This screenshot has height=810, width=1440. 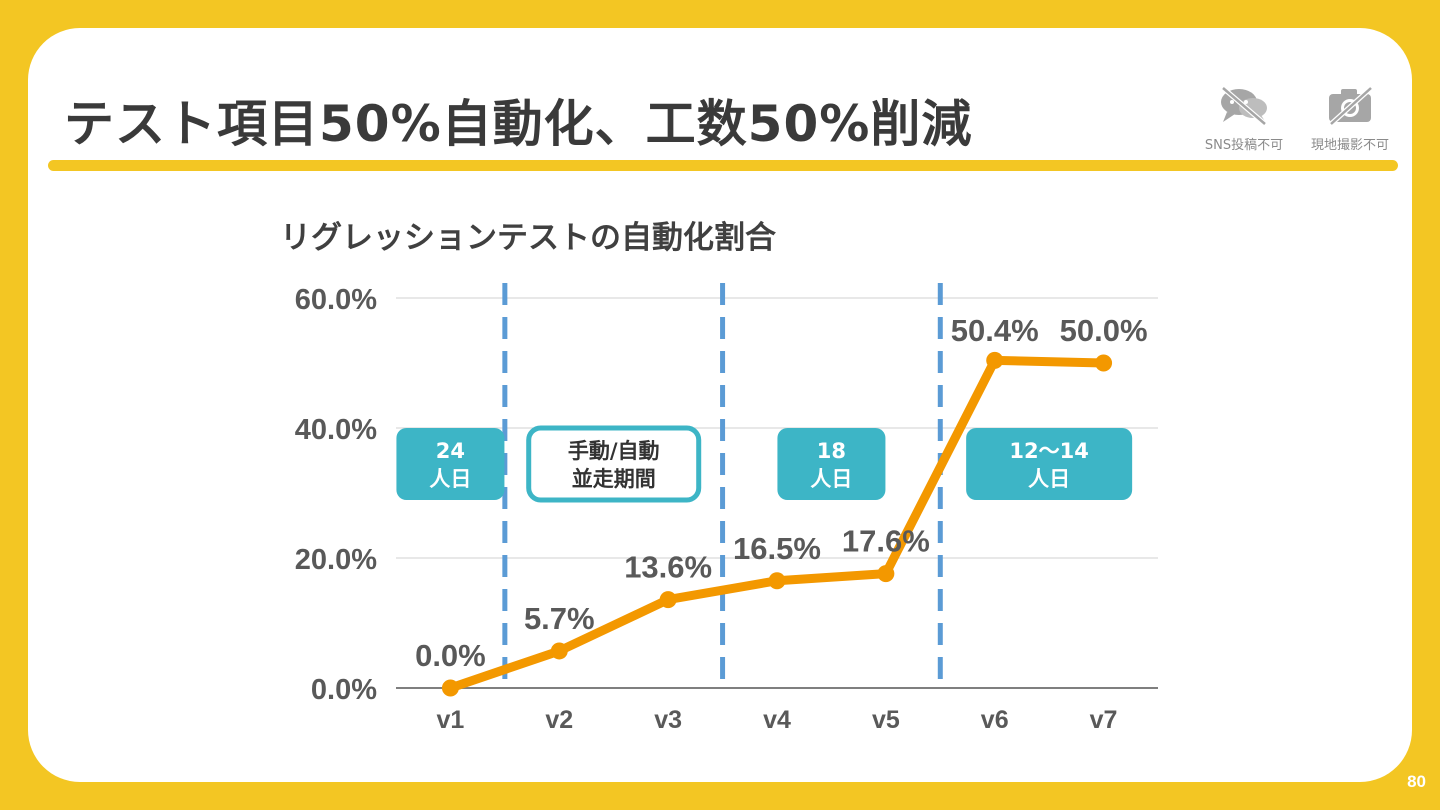 I want to click on chart-title: リグレッションテストの自動化割合, so click(x=528, y=238).